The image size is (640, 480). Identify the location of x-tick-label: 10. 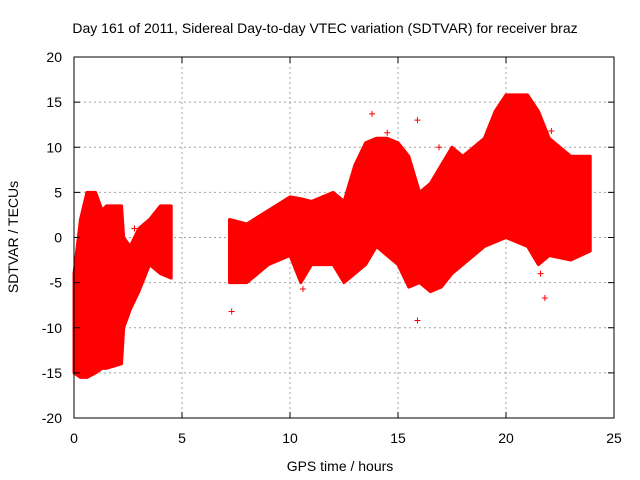
(290, 438).